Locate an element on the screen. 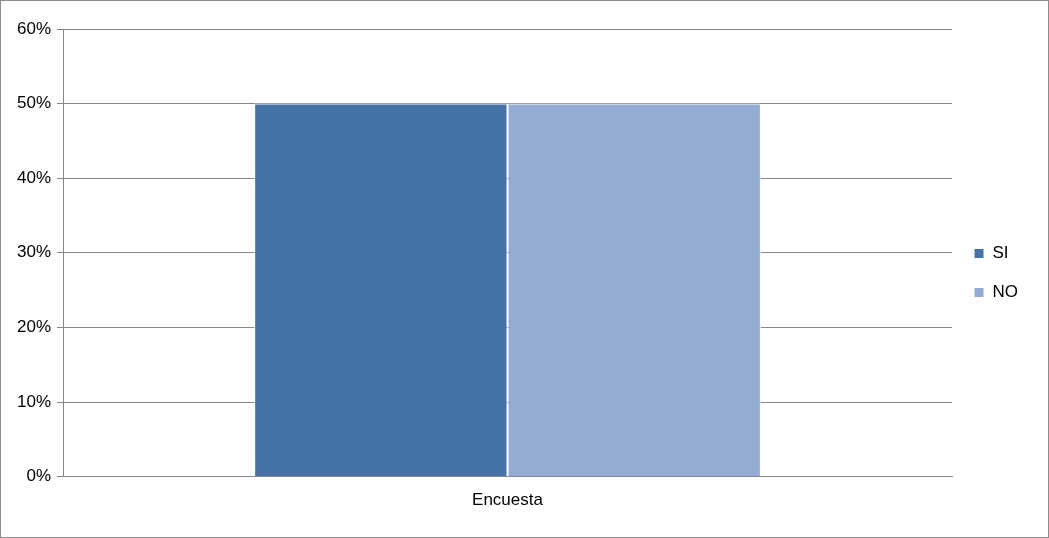  x-tick-label: Encuesta is located at coordinates (508, 500).